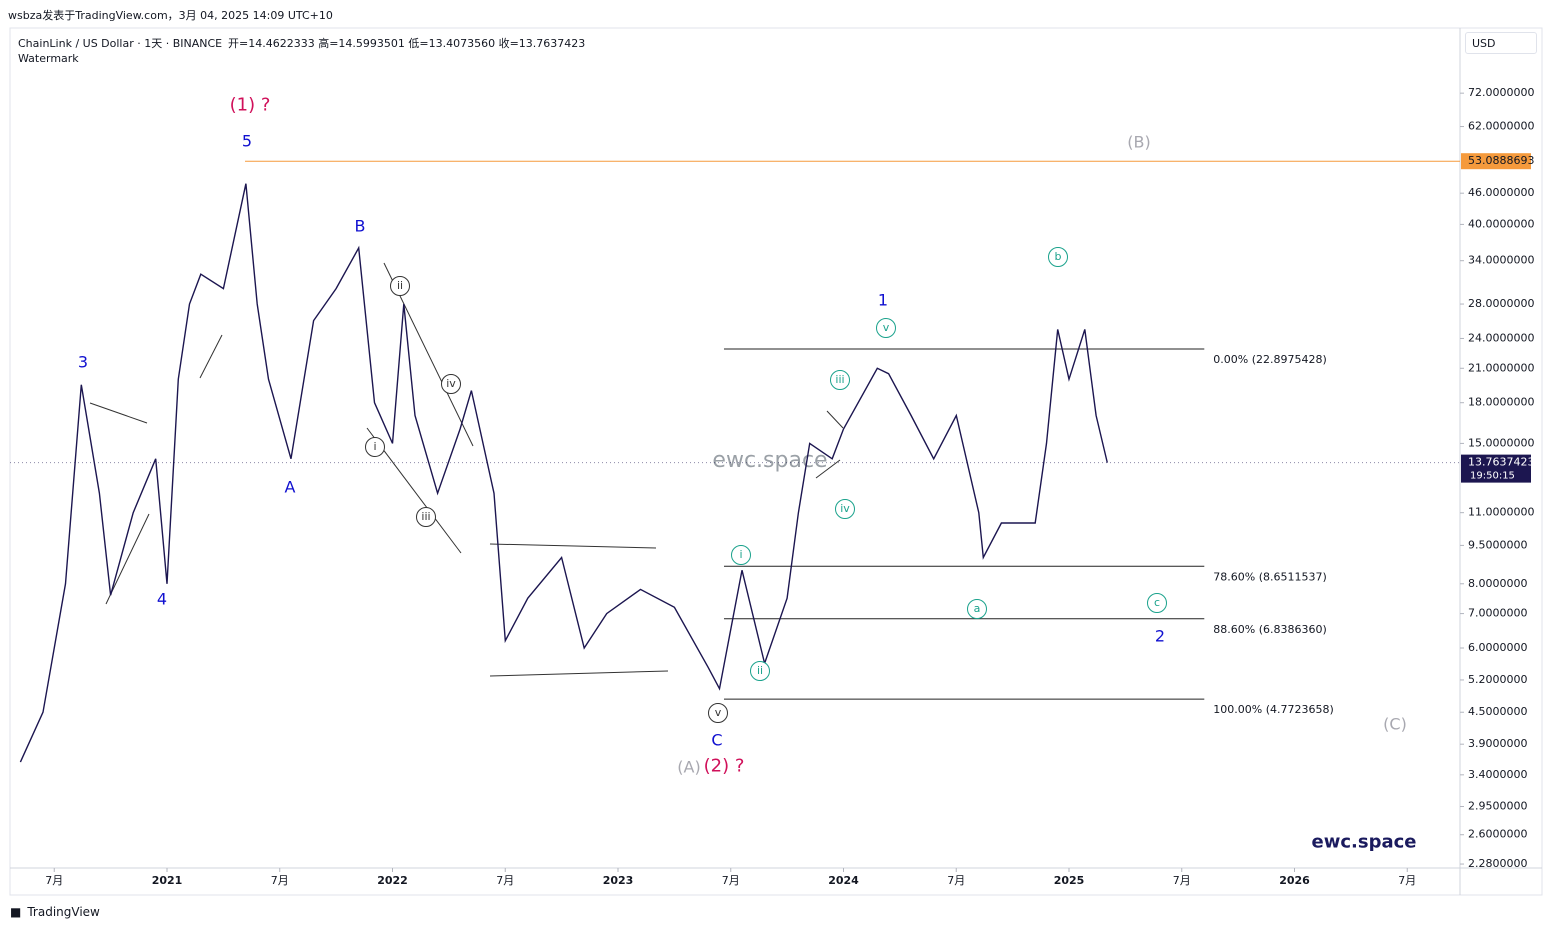 Image resolution: width=1552 pixels, height=931 pixels. Describe the element at coordinates (1501, 192) in the screenshot. I see `y-tick-label: 46.0000000` at that location.